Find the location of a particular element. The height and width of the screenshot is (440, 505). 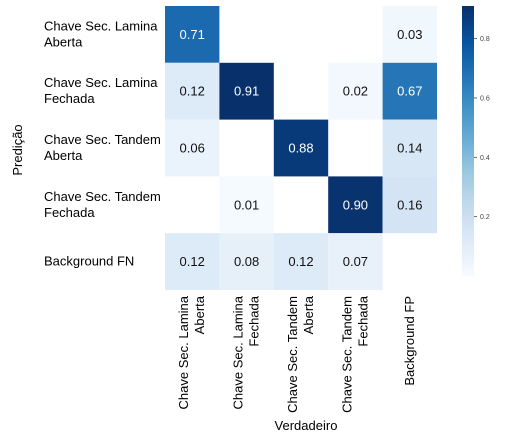

cell-value-label: 0.01 is located at coordinates (246, 204).